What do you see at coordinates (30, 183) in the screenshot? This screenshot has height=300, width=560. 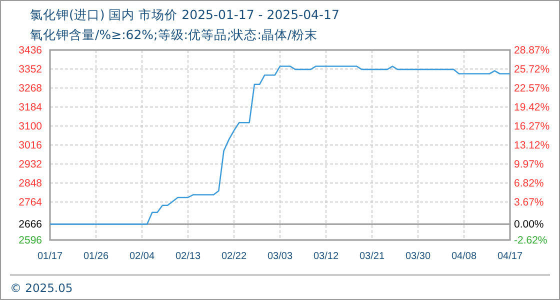 I see `y-tick-label: 2848` at bounding box center [30, 183].